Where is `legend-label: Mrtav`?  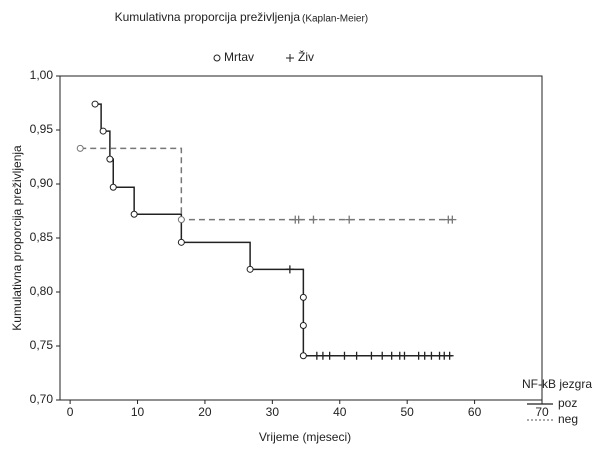 legend-label: Mrtav is located at coordinates (239, 57).